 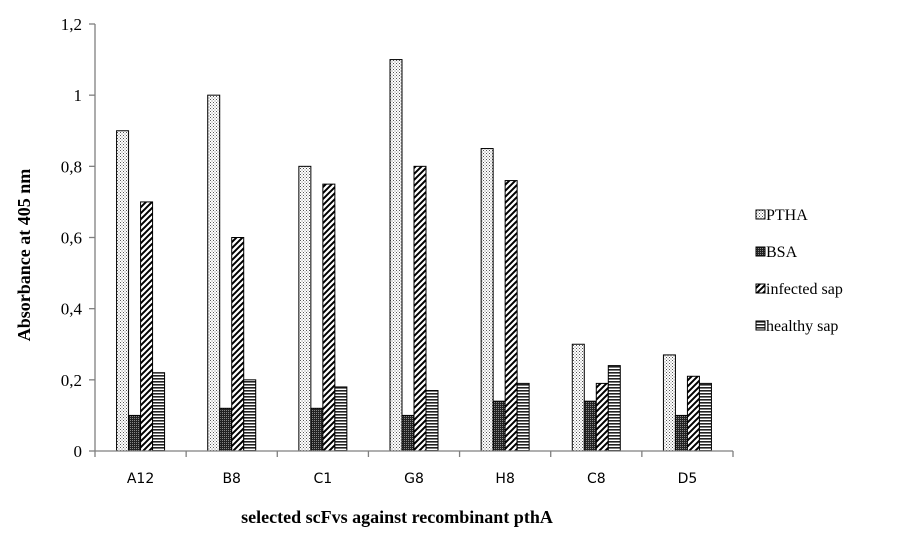 What do you see at coordinates (135, 433) in the screenshot?
I see `bar-a12-bsa` at bounding box center [135, 433].